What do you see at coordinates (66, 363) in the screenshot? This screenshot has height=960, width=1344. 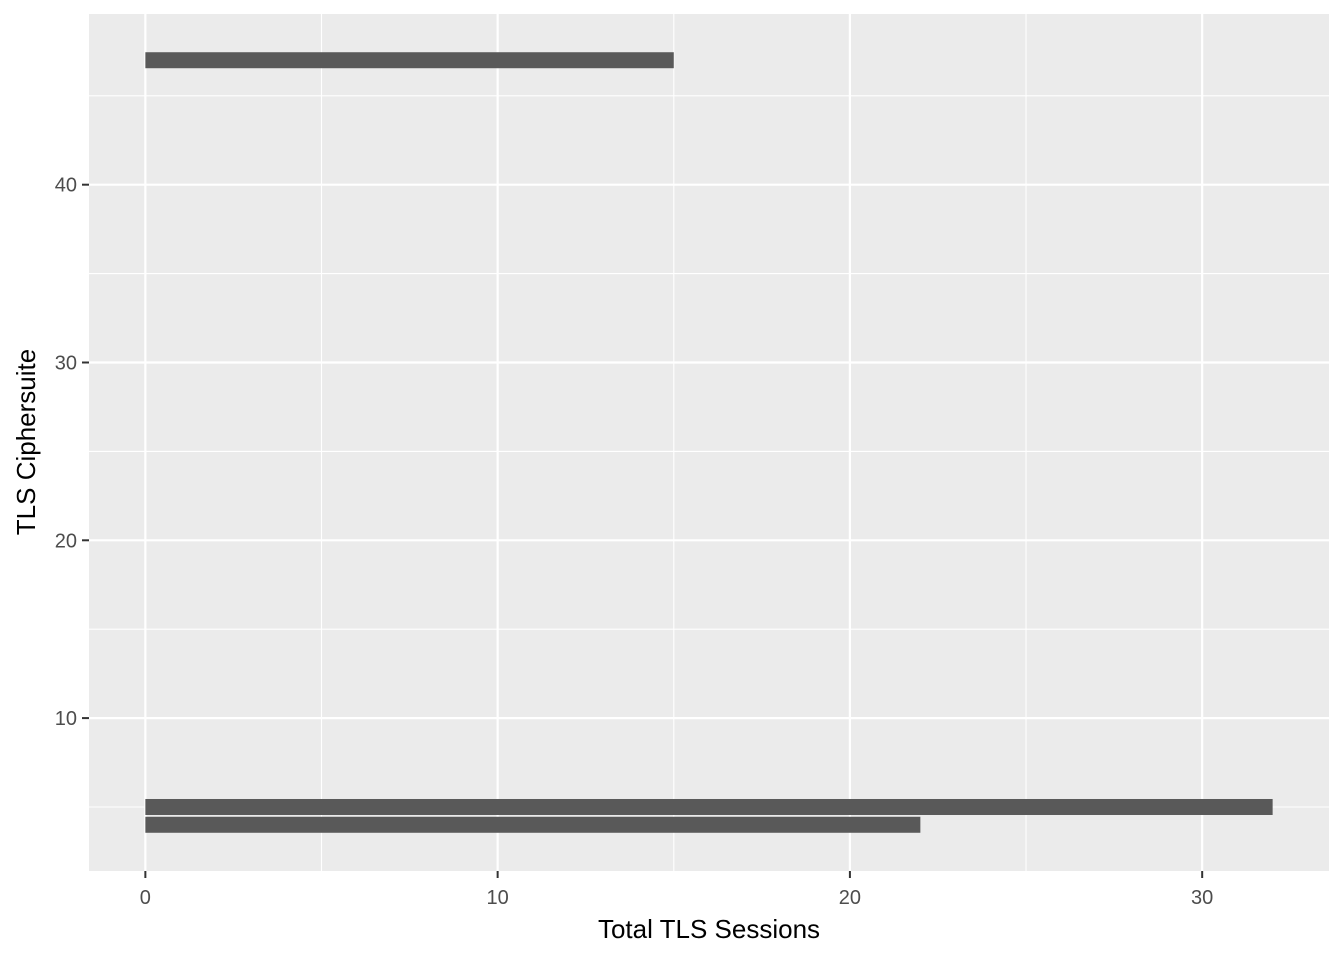 I see `y-tick-label: 30` at bounding box center [66, 363].